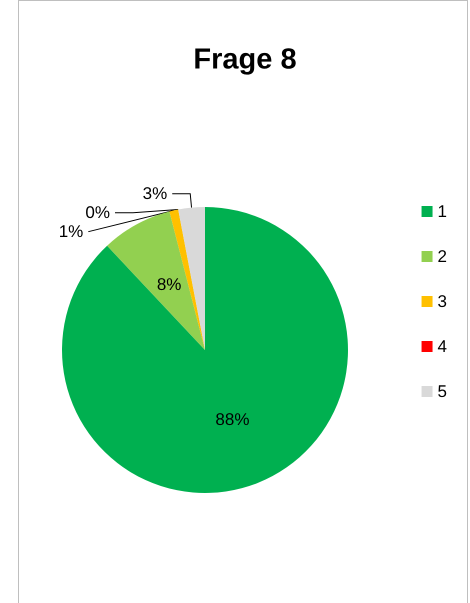  Describe the element at coordinates (97, 212) in the screenshot. I see `text: 0%` at that location.